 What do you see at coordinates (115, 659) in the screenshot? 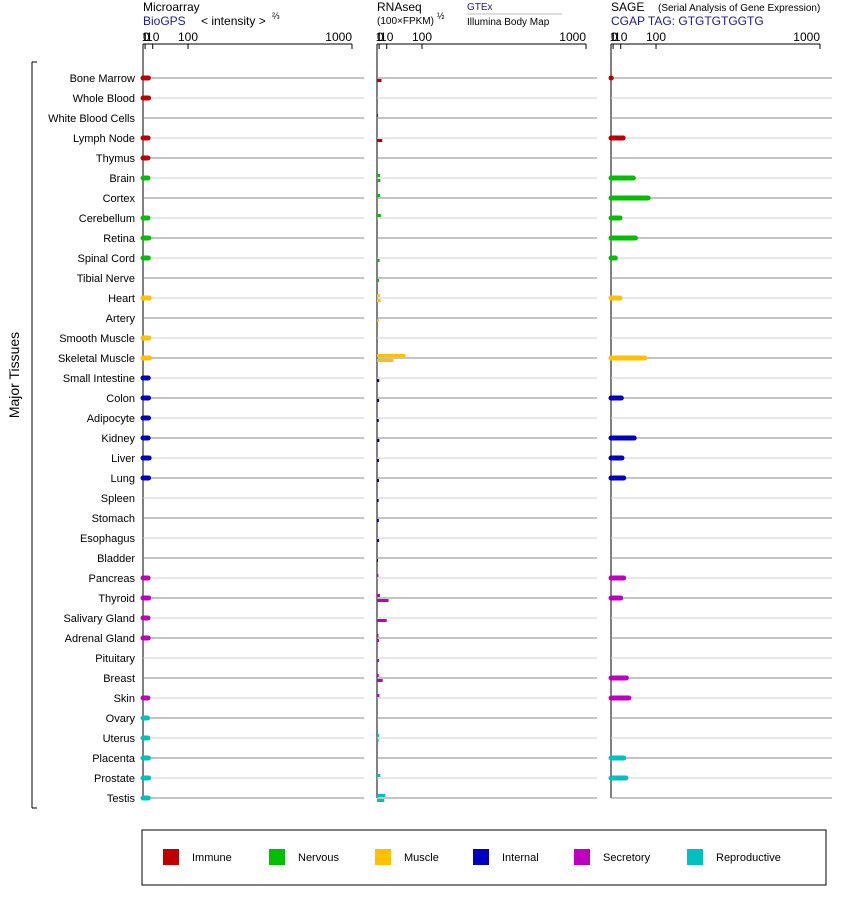
I see `tissue-label: Pituitary` at bounding box center [115, 659].